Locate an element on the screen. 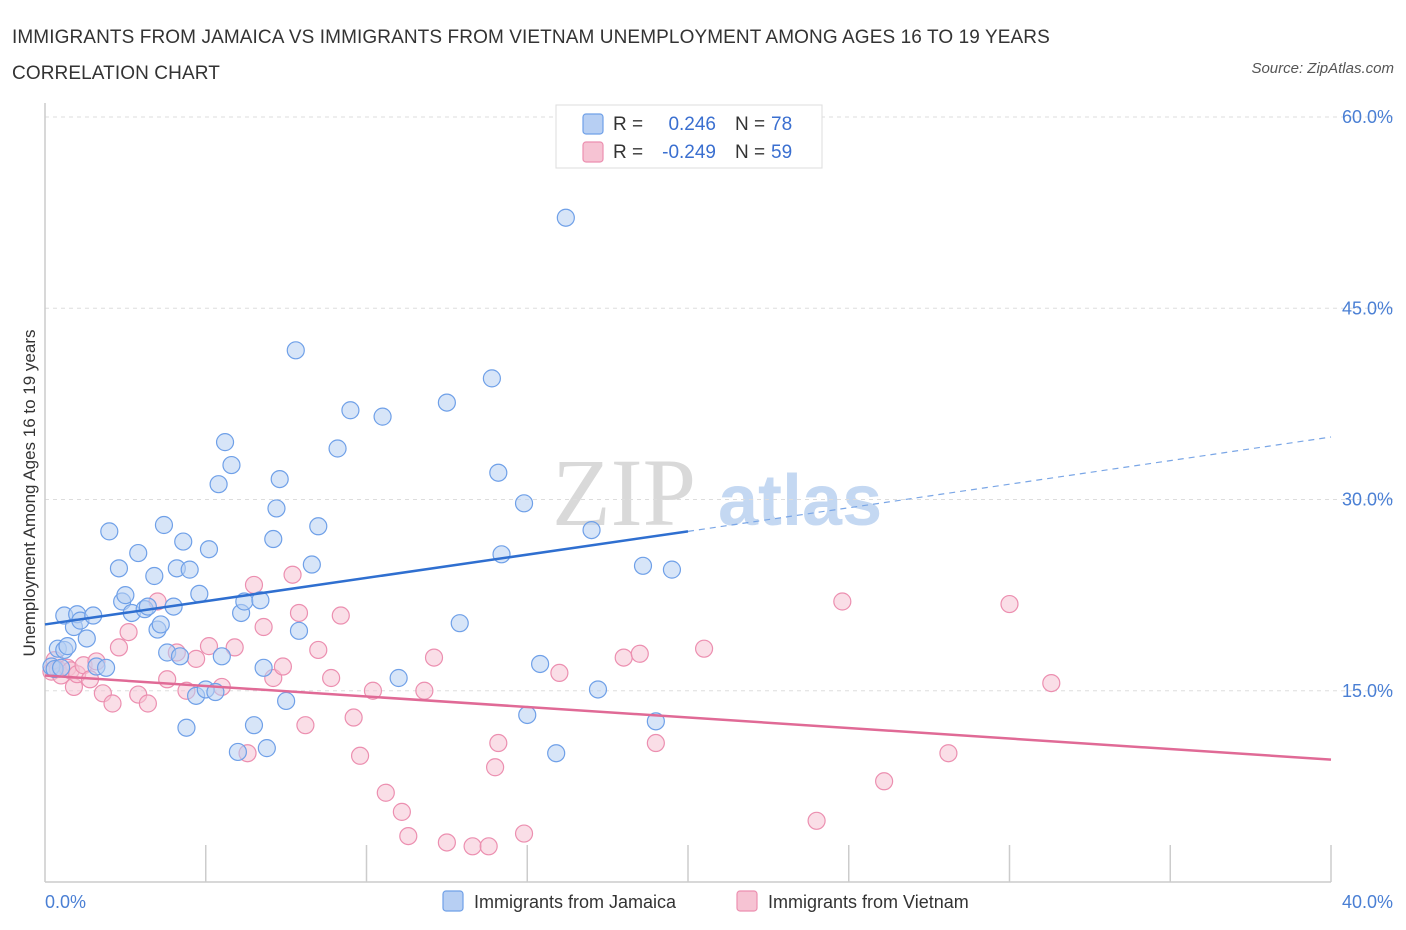  jamaica-trend-line is located at coordinates (366, 578).